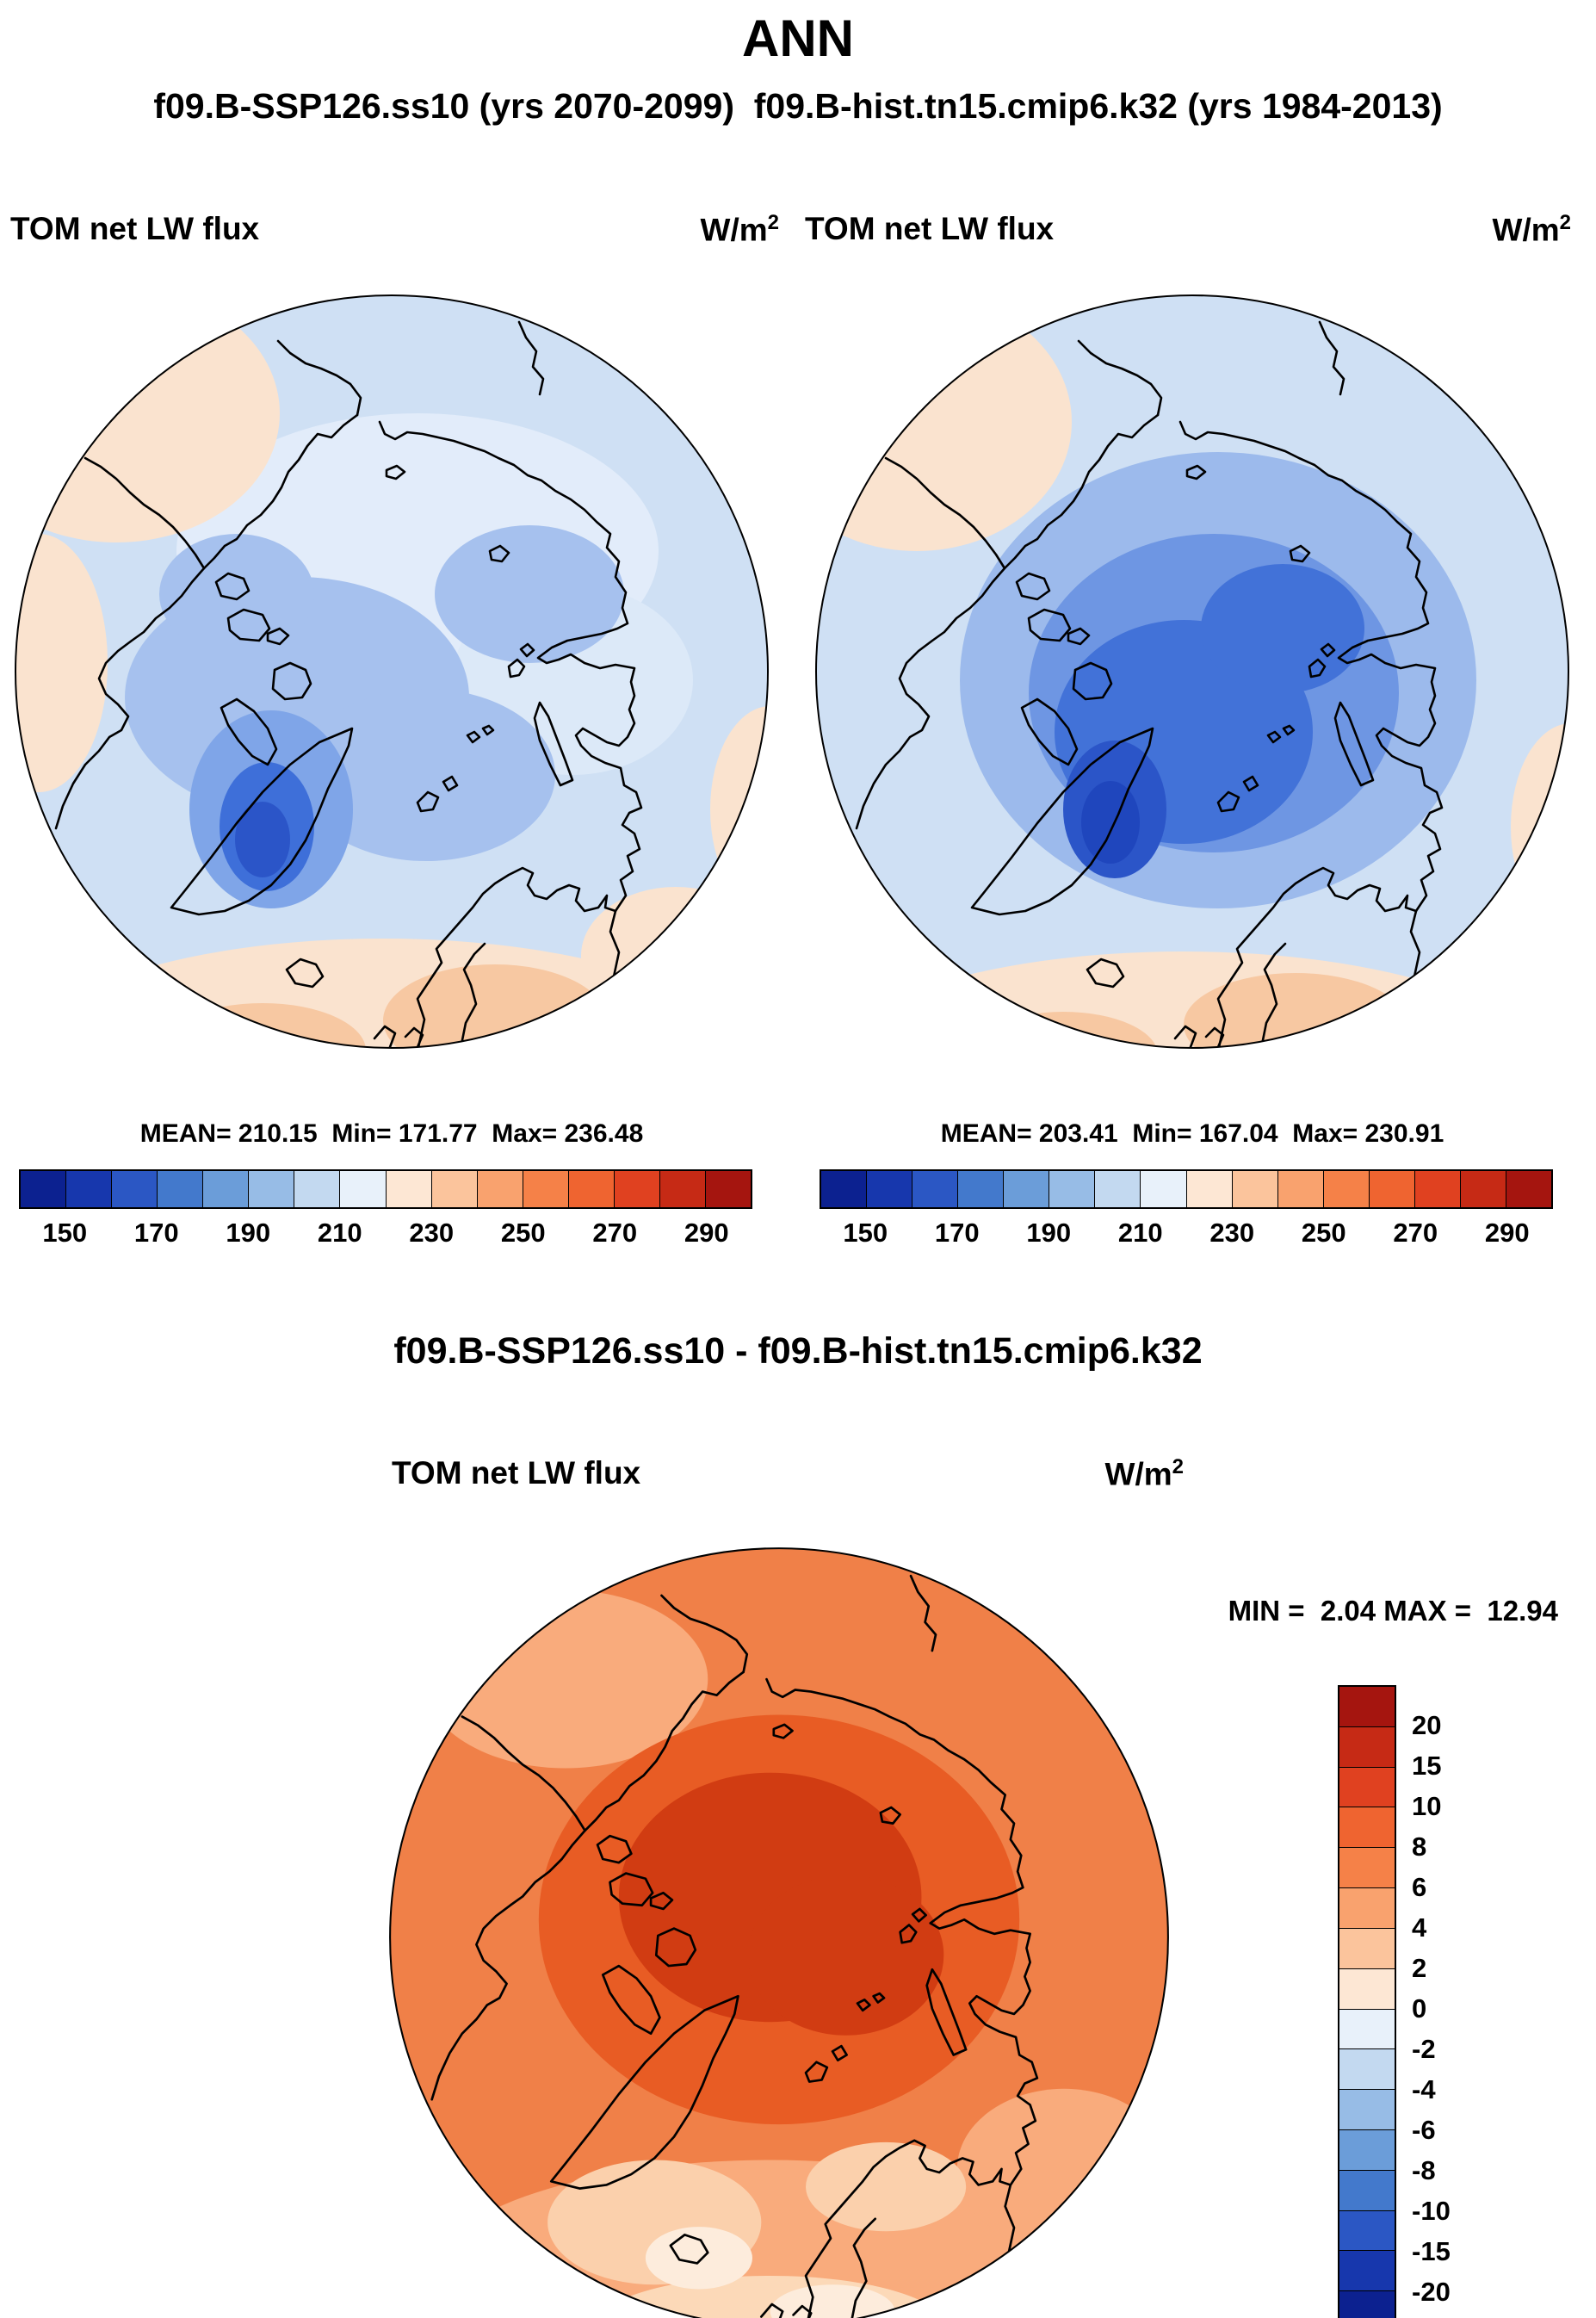 Image resolution: width=1596 pixels, height=2318 pixels. Describe the element at coordinates (1427, 1766) in the screenshot. I see `colorbar-tick-label: 15` at that location.